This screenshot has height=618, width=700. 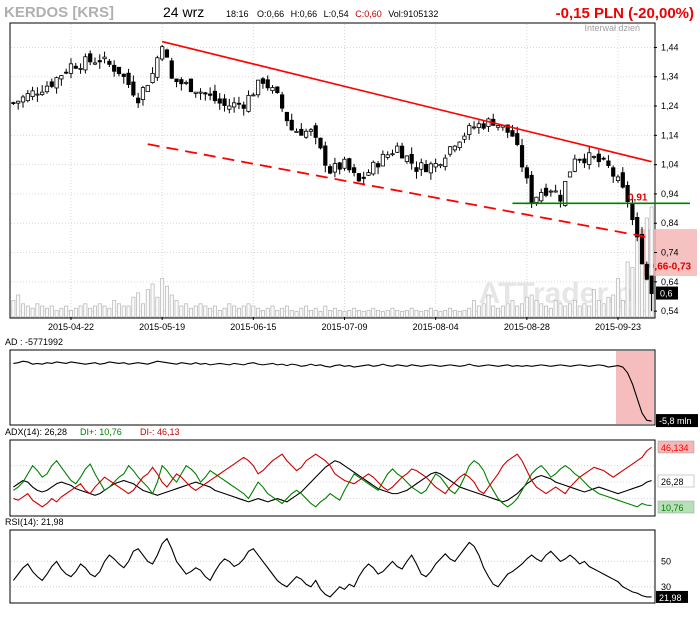 What do you see at coordinates (406, 101) in the screenshot?
I see `upper-trendline` at bounding box center [406, 101].